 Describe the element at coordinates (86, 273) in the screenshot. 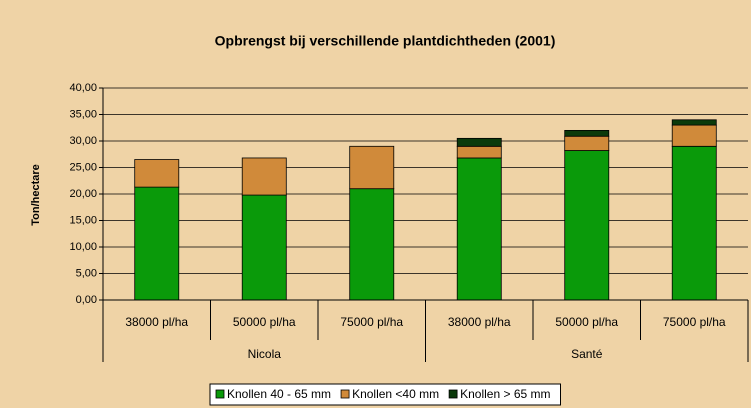

I see `y-tick-label: 5,00` at that location.